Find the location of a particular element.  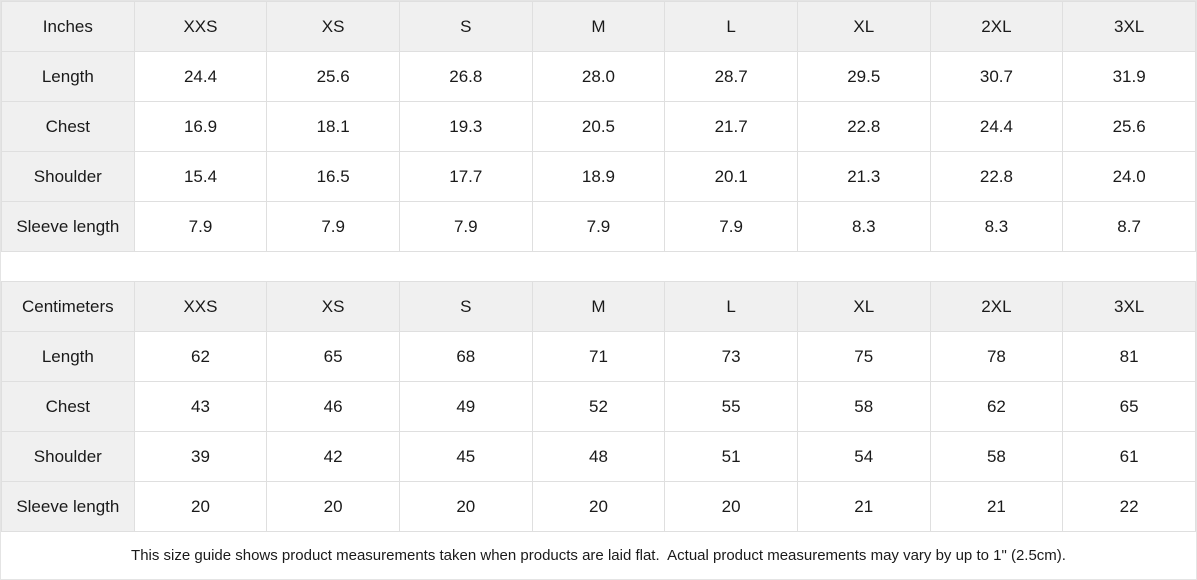

measurement-row: Sleeve length 20 20 20 20 20 21 21 22 is located at coordinates (598, 506).